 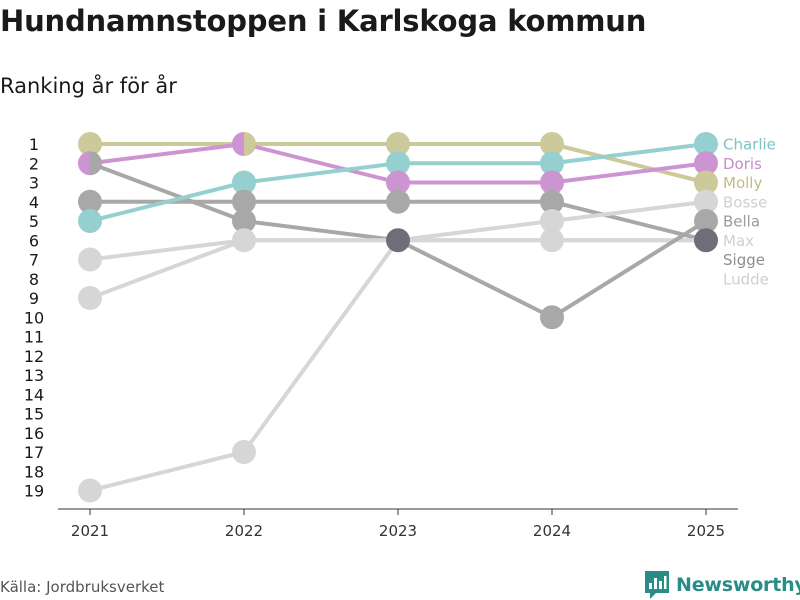 What do you see at coordinates (706, 144) in the screenshot?
I see `marker-2025-rank-1-charlie` at bounding box center [706, 144].